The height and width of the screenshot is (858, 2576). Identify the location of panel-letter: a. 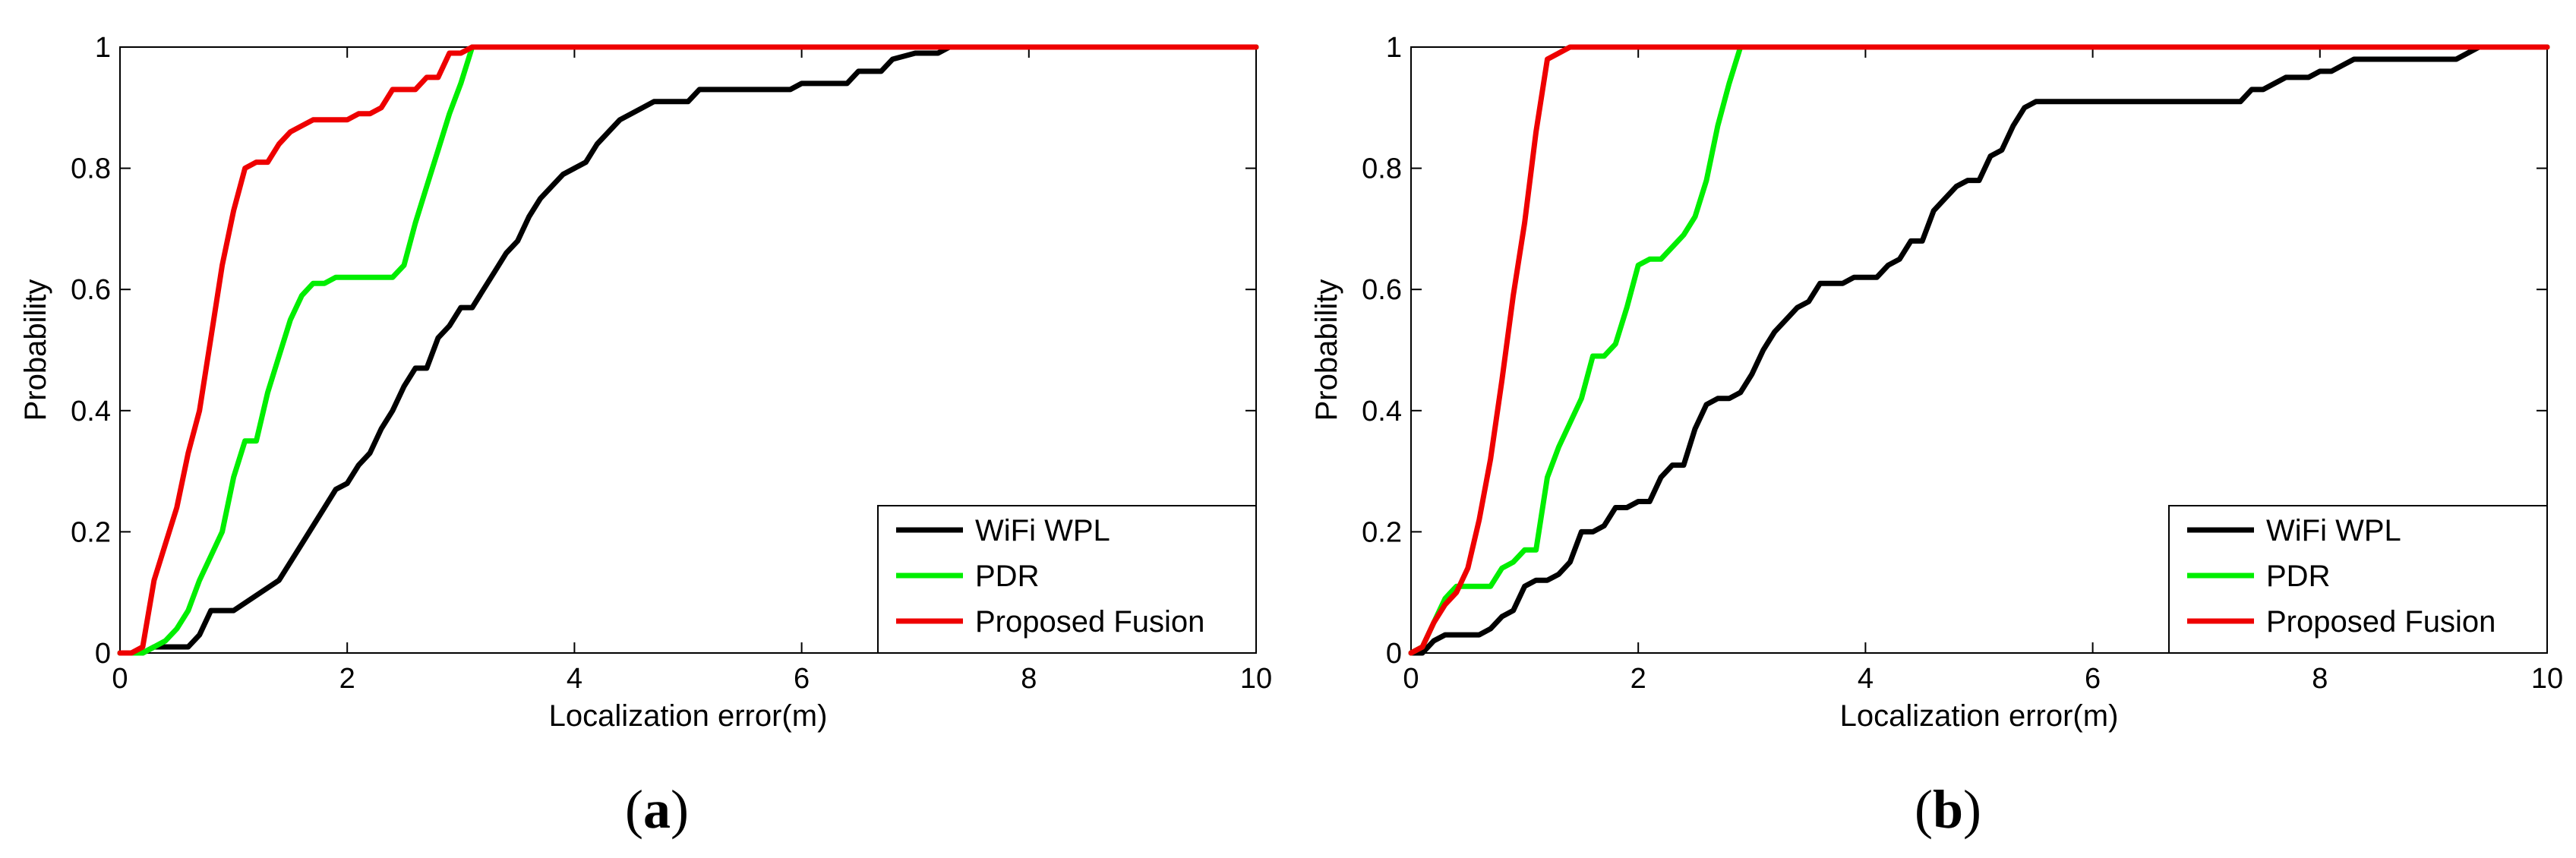
(657, 809).